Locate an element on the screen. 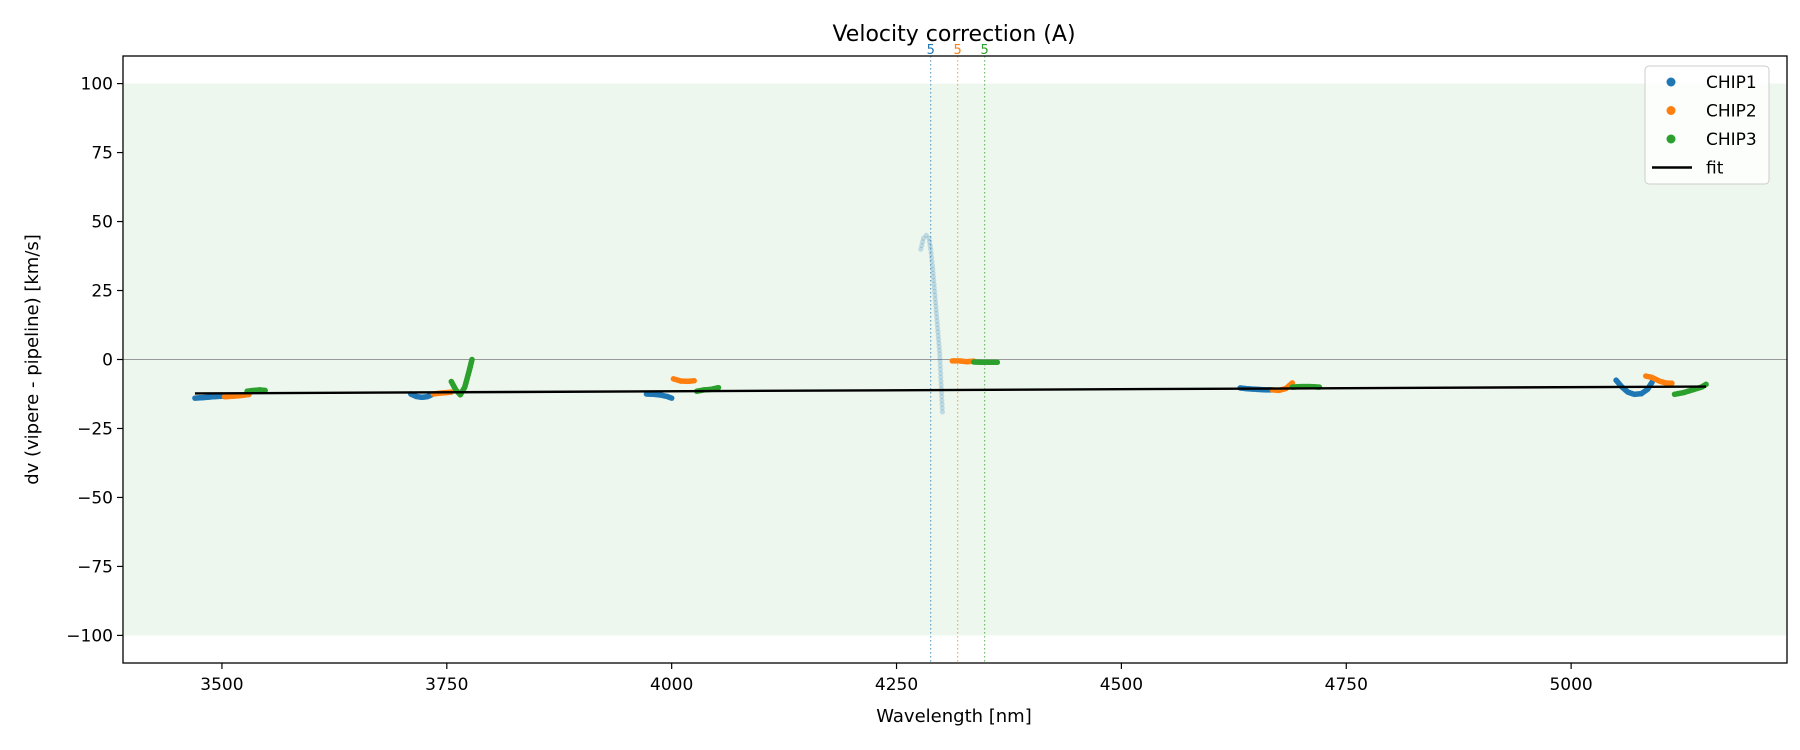 The image size is (1800, 750). y-tick-label--100: −100 is located at coordinates (89, 636).